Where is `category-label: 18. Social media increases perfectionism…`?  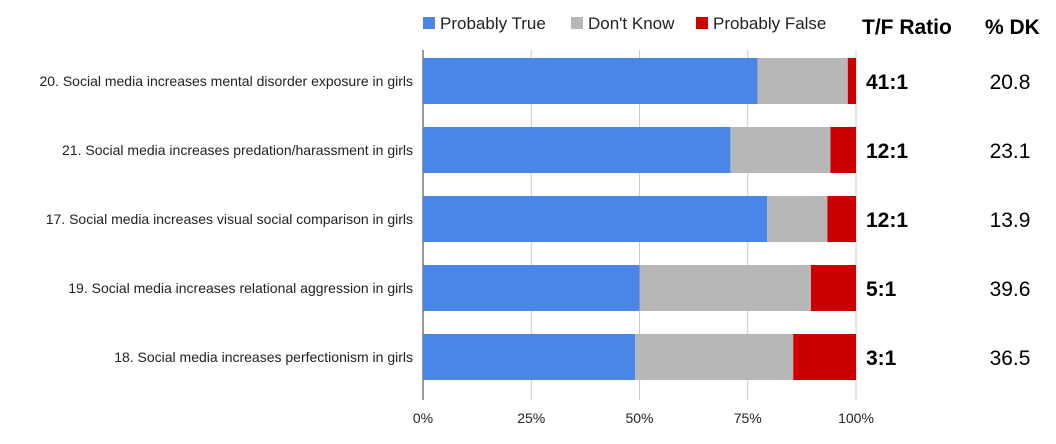 category-label: 18. Social media increases perfectionism… is located at coordinates (263, 357).